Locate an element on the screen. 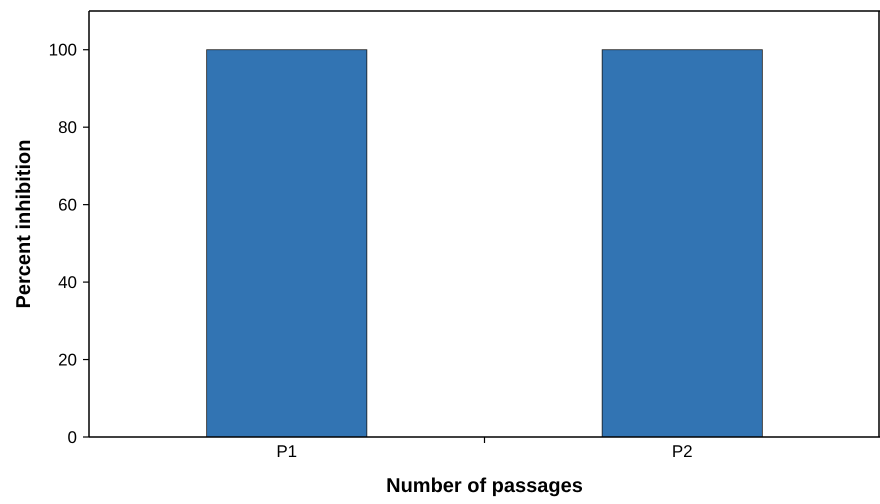 Image resolution: width=880 pixels, height=504 pixels. y-tick-label: 80 is located at coordinates (67, 128).